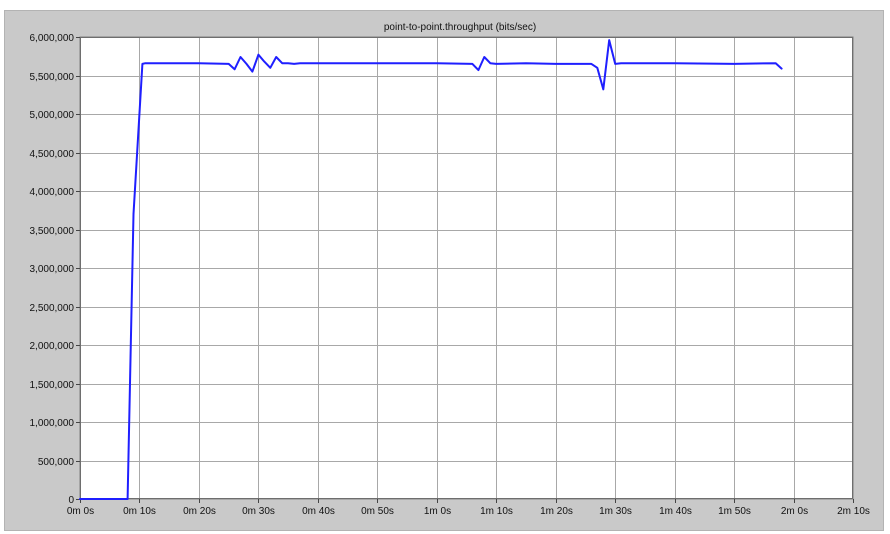  What do you see at coordinates (615, 511) in the screenshot?
I see `x-tick-label: 1m 30s` at bounding box center [615, 511].